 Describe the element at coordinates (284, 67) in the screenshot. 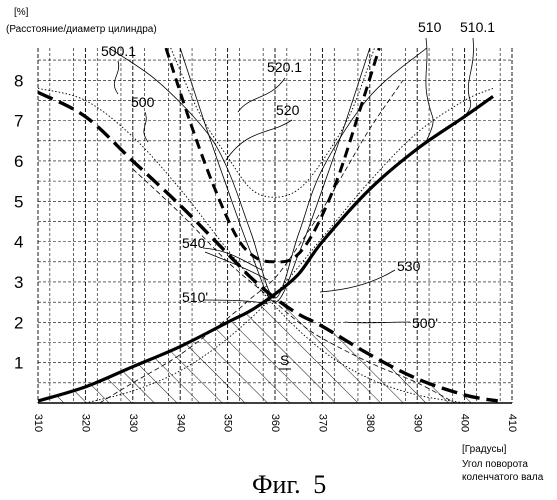

I see `annotation-label: 520.1` at that location.